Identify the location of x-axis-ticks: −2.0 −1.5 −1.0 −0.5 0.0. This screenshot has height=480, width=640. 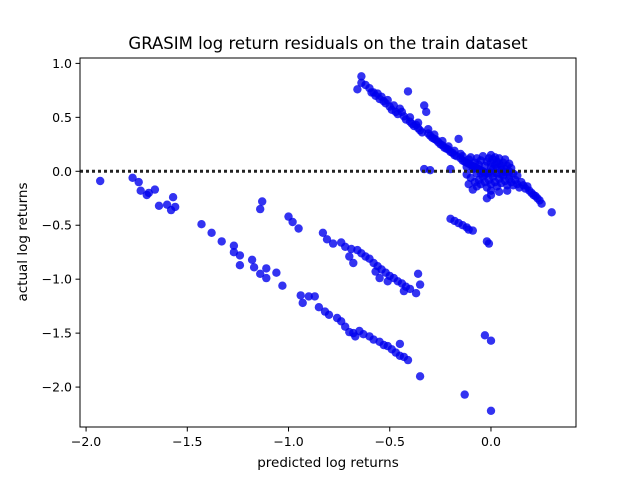
(286, 438).